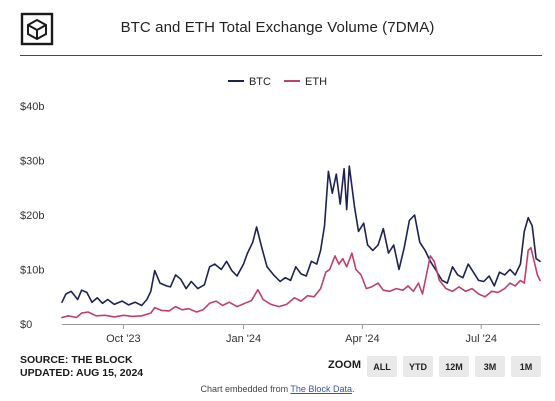 The width and height of the screenshot is (555, 401). I want to click on chart-title: BTC and ETH Total Exchange Volume (7DMA), so click(277, 27).